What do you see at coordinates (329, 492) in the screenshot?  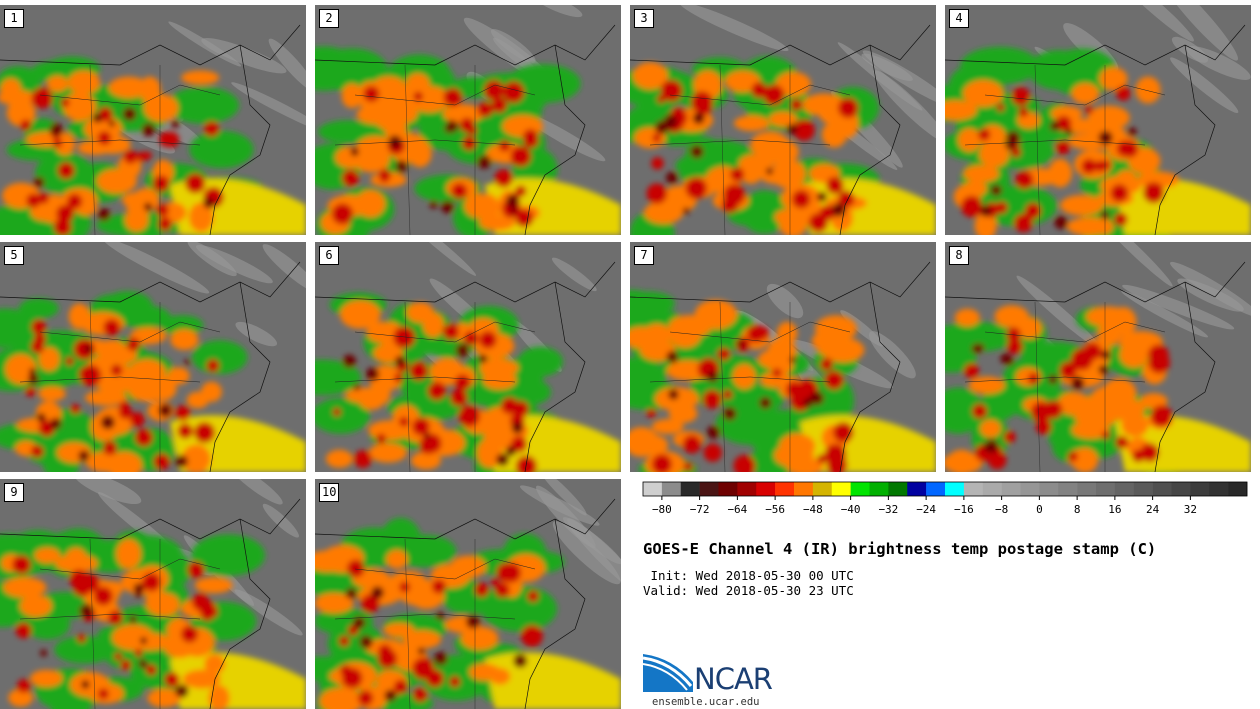 I see `member-number-label: 10` at bounding box center [329, 492].